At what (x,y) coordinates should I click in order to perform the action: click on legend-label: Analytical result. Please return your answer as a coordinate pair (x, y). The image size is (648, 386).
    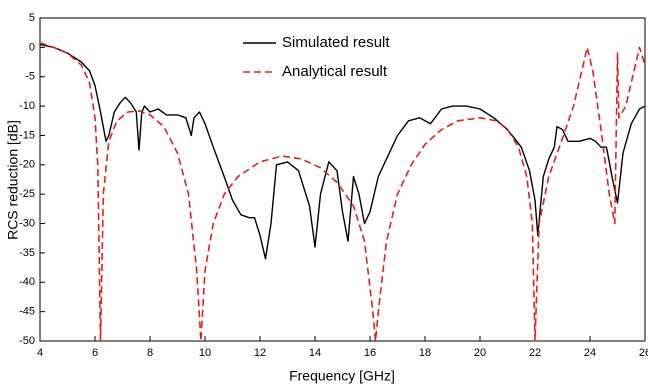
    Looking at the image, I should click on (335, 71).